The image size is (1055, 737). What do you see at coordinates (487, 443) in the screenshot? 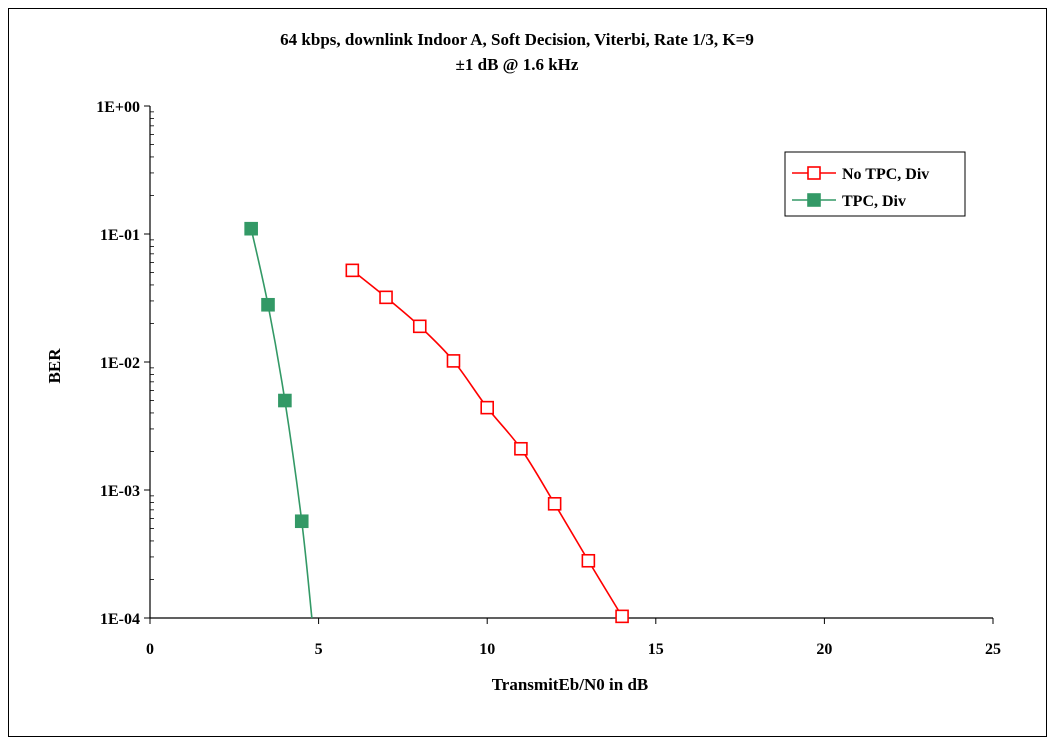
I see `series-no-tpc-div` at bounding box center [487, 443].